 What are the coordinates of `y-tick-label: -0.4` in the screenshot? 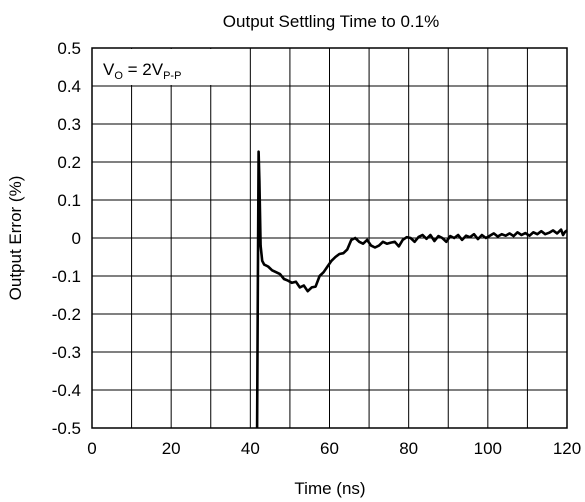 It's located at (66, 390).